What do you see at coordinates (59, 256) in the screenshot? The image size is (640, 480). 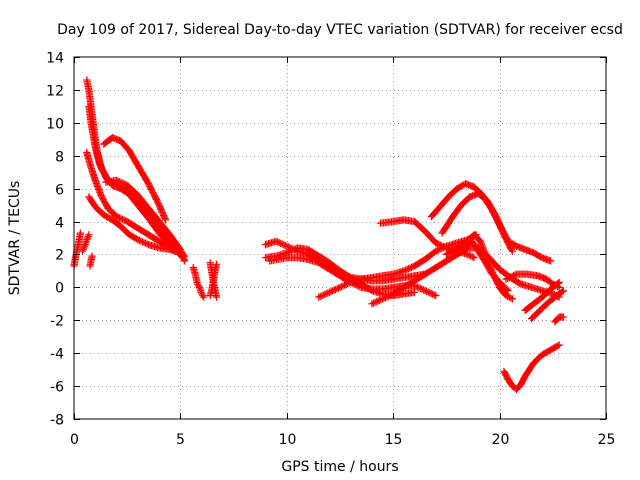 I see `y-tick-label: 2` at bounding box center [59, 256].